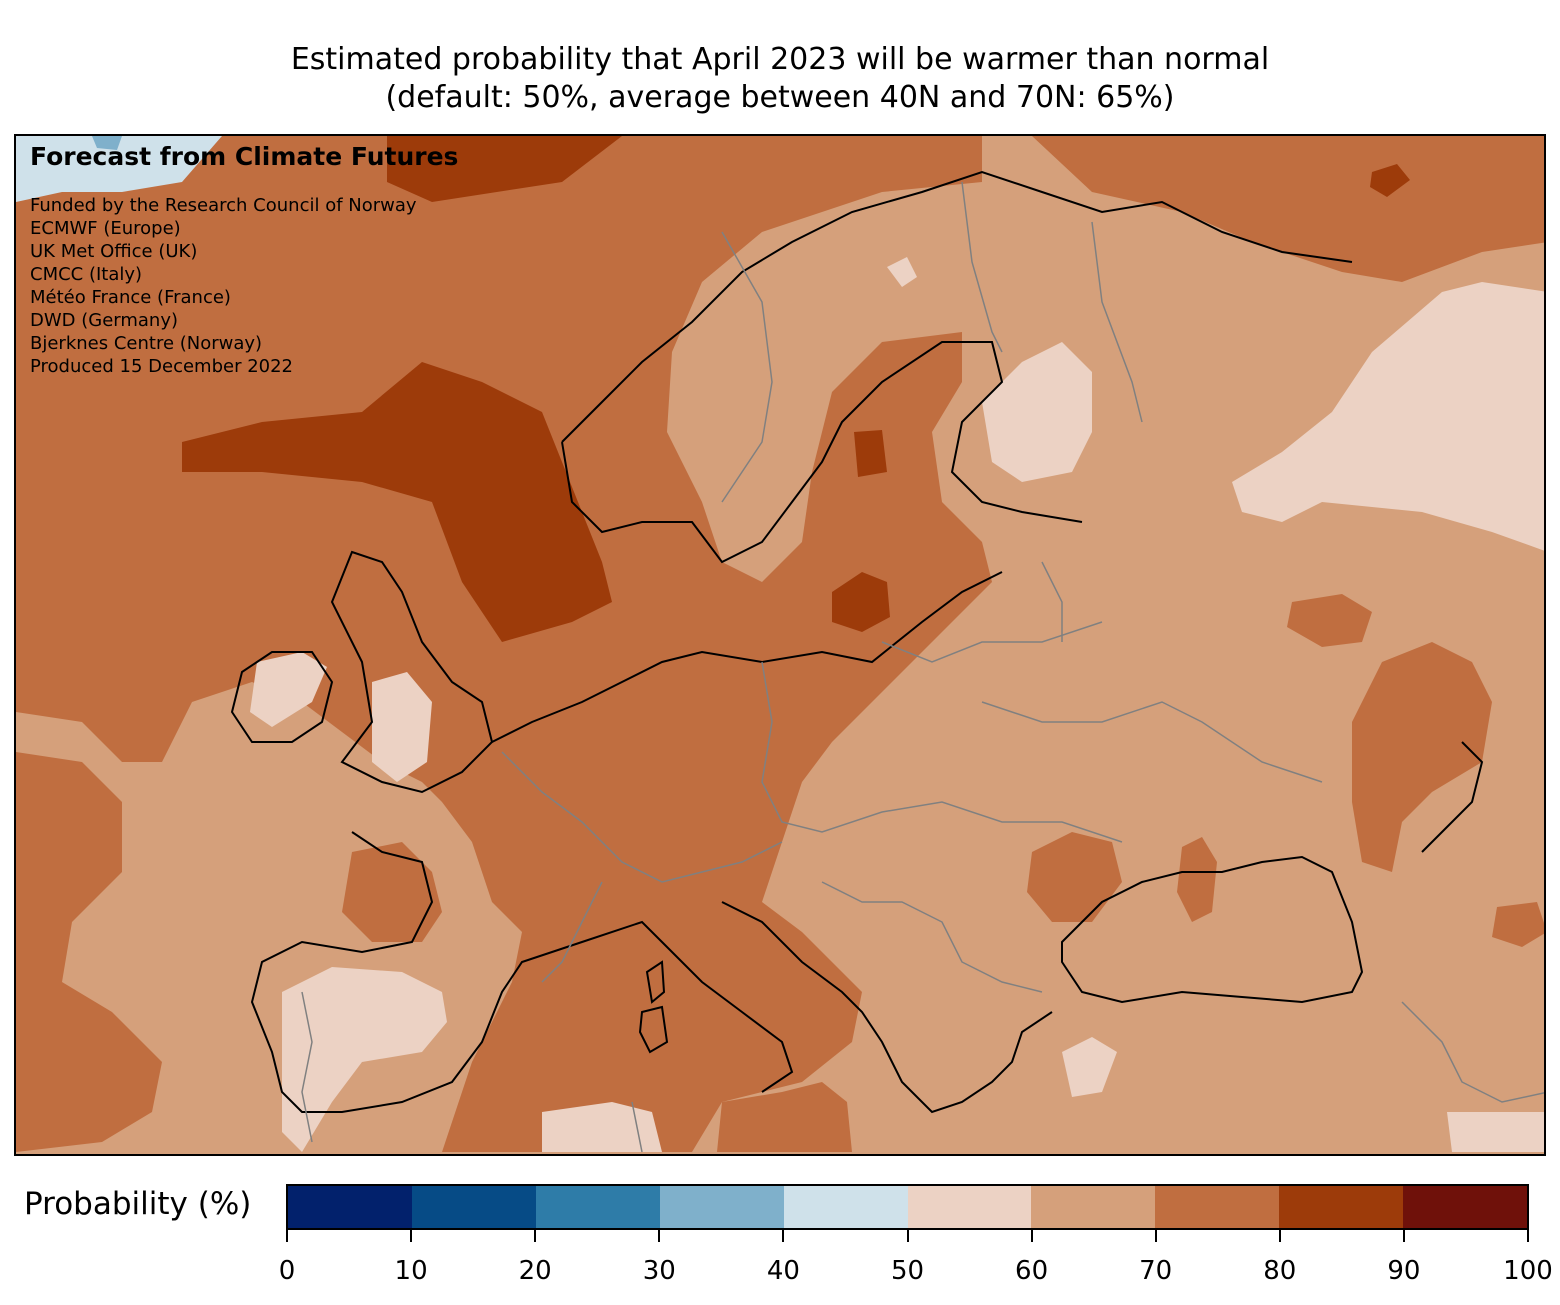  Describe the element at coordinates (870, 453) in the screenshot. I see `region-80-90-bothnia` at that location.